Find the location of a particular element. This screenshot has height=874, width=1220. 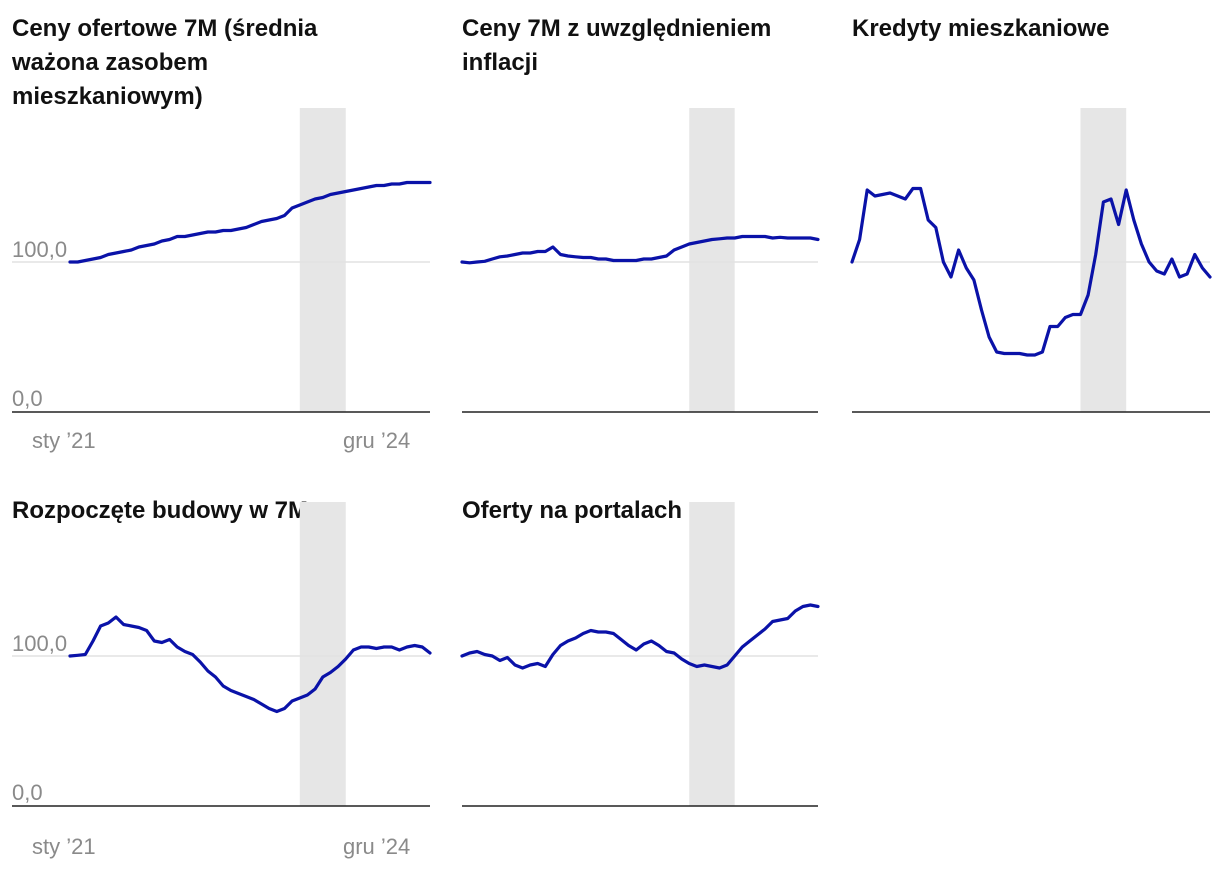

chart-title: Ceny 7M z uwzględnieniem inflacji is located at coordinates (617, 45).